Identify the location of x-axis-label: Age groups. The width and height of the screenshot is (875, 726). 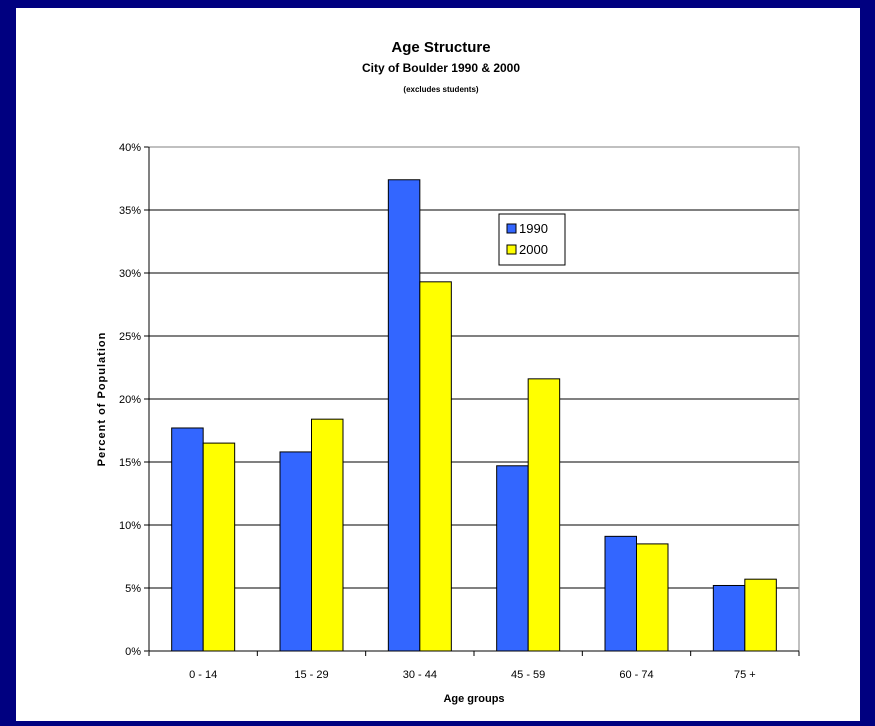
(473, 699).